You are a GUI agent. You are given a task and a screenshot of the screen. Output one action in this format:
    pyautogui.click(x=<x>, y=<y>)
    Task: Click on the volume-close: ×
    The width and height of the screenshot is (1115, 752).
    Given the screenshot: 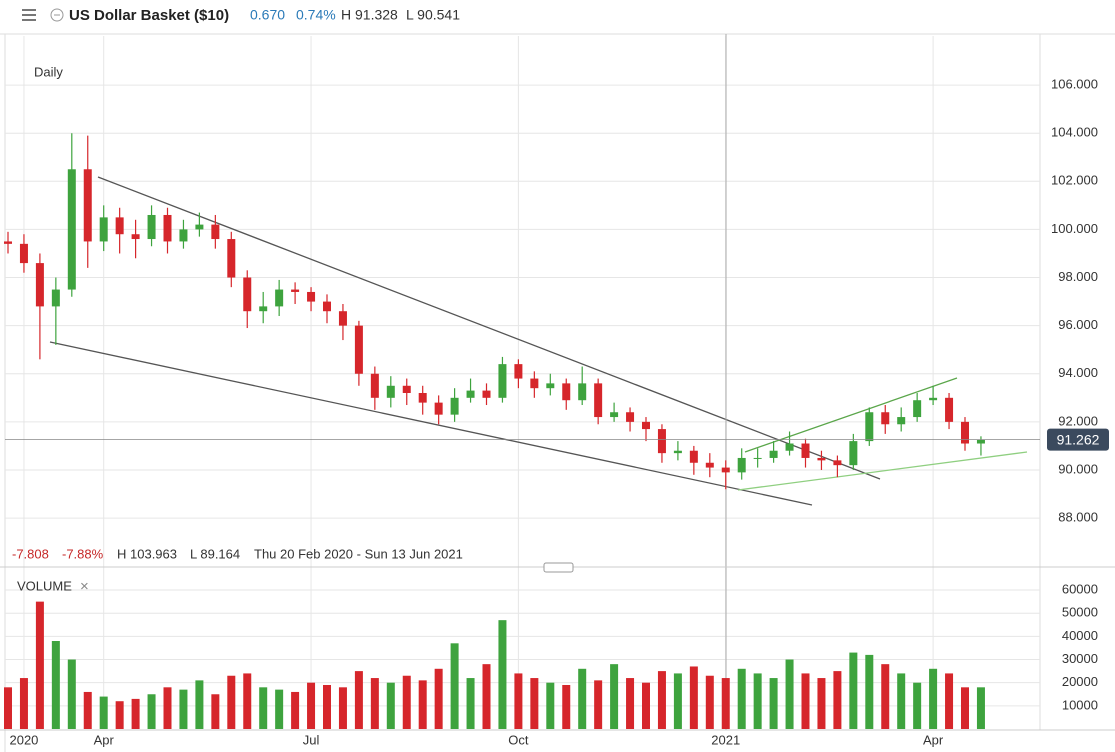 What is the action you would take?
    pyautogui.click(x=84, y=586)
    